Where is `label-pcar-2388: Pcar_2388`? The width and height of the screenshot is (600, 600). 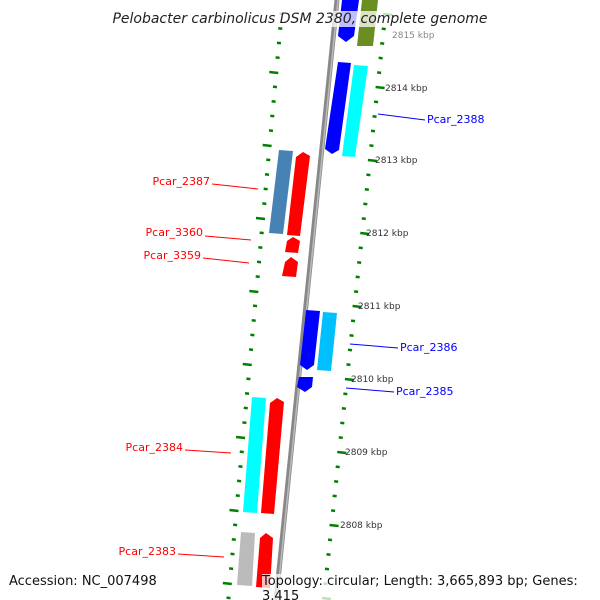
label-pcar-2388: Pcar_2388 is located at coordinates (455, 119).